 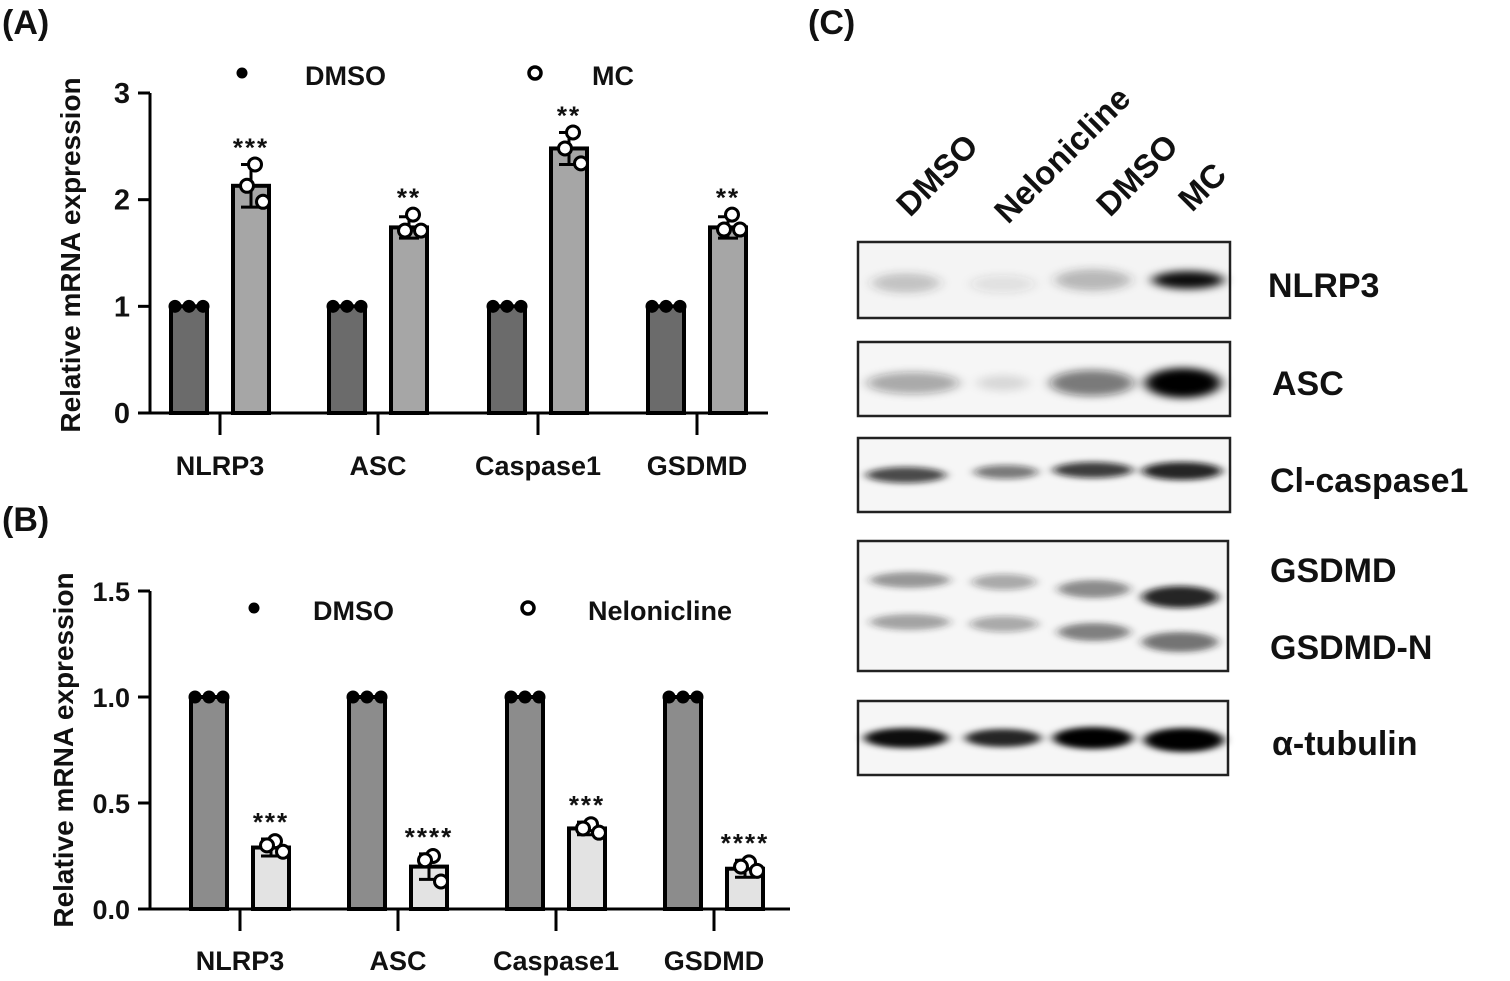 What do you see at coordinates (613, 76) in the screenshot?
I see `legend-label: MC` at bounding box center [613, 76].